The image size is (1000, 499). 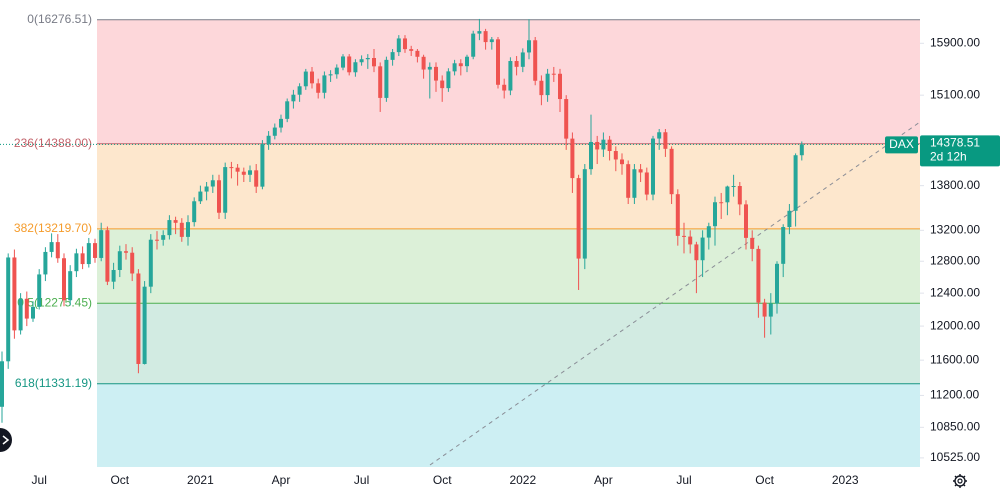 What do you see at coordinates (200, 480) in the screenshot?
I see `x-tick-label: 2021` at bounding box center [200, 480].